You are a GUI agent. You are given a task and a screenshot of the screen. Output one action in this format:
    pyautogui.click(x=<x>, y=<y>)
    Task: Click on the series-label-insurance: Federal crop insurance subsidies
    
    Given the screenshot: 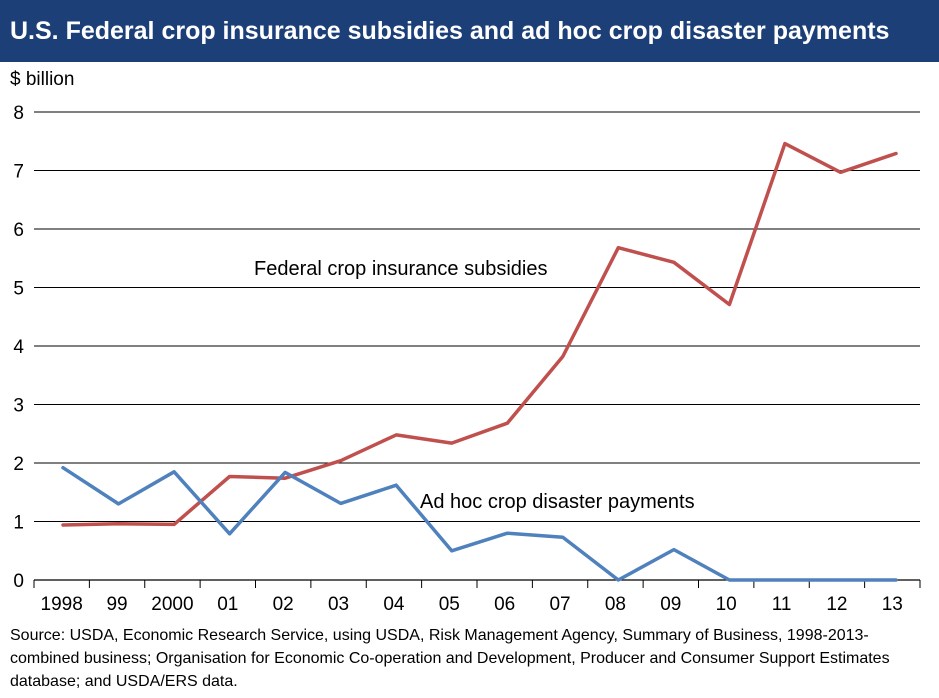 What is the action you would take?
    pyautogui.click(x=401, y=269)
    